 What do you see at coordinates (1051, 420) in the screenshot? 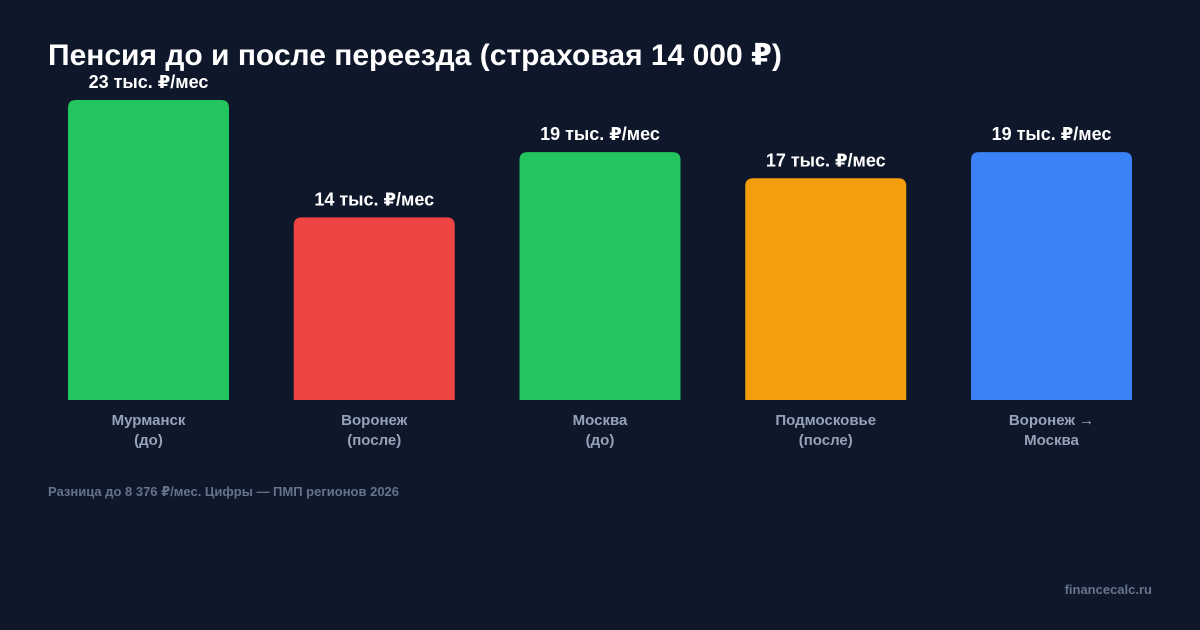
I see `category-label: Воронеж →` at bounding box center [1051, 420].